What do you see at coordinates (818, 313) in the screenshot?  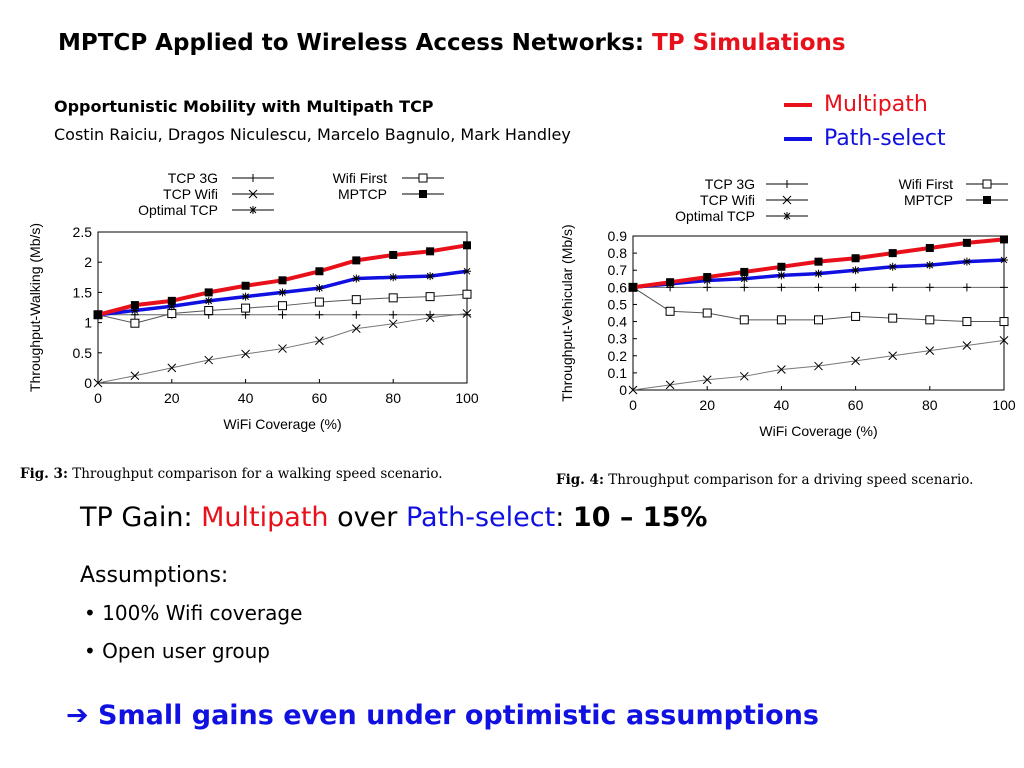 I see `plot-frame` at bounding box center [818, 313].